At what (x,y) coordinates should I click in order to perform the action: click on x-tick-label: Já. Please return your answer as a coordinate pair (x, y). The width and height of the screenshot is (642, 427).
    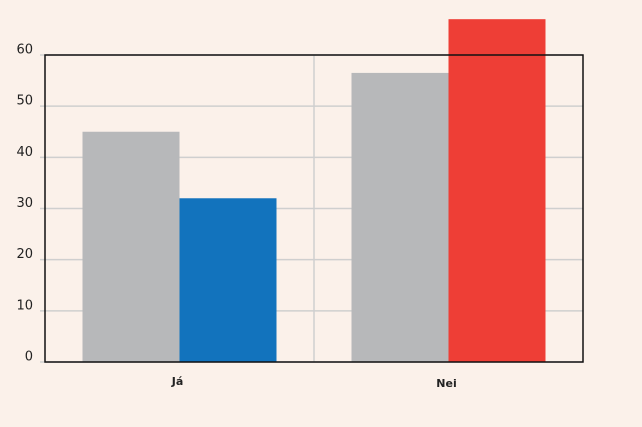
    Looking at the image, I should click on (177, 381).